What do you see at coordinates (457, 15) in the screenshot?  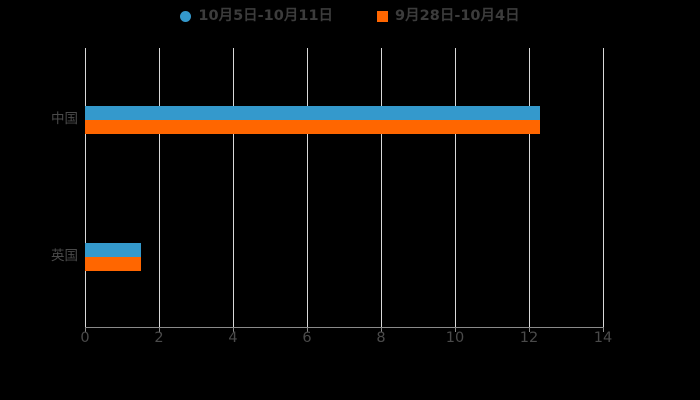 I see `legend-label-series-2: 9月28日-10月4日` at bounding box center [457, 15].